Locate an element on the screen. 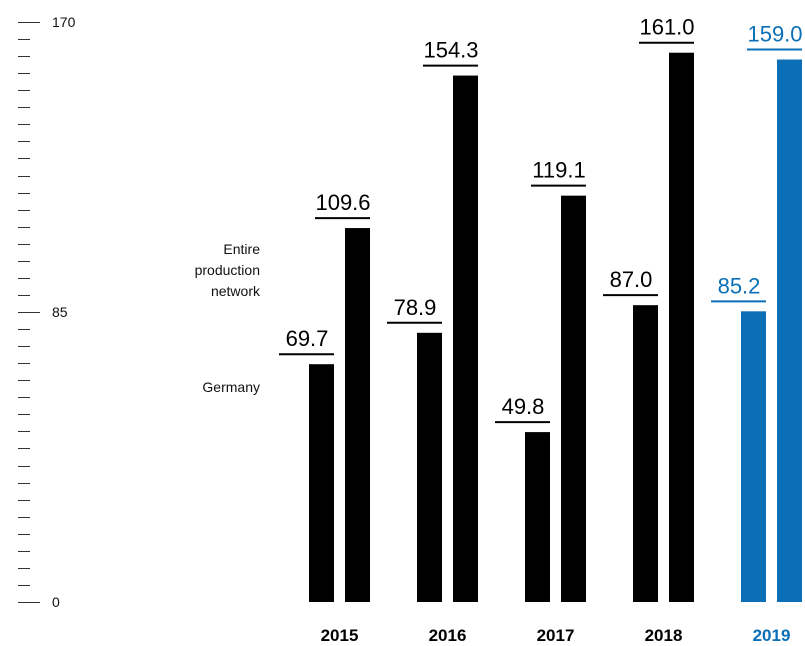 The width and height of the screenshot is (805, 646). y-axis: 0 85 170 is located at coordinates (47, 312).